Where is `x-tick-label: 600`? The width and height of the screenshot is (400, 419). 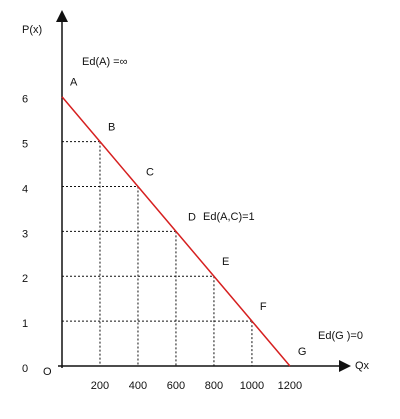
x-tick-label: 600 is located at coordinates (176, 386).